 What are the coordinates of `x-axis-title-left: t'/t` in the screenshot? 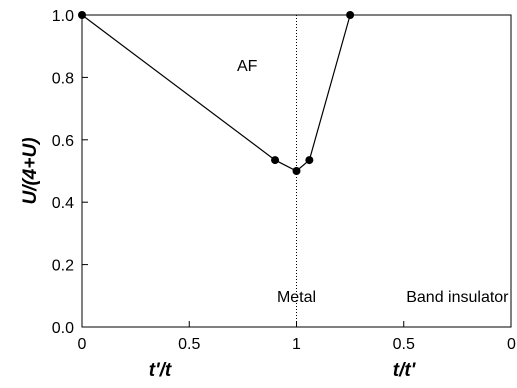 It's located at (160, 370).